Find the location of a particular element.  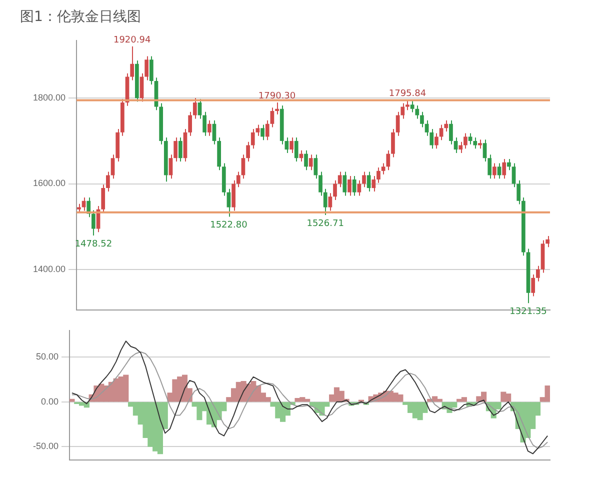

y-tick-label: 0.00 is located at coordinates (49, 401).